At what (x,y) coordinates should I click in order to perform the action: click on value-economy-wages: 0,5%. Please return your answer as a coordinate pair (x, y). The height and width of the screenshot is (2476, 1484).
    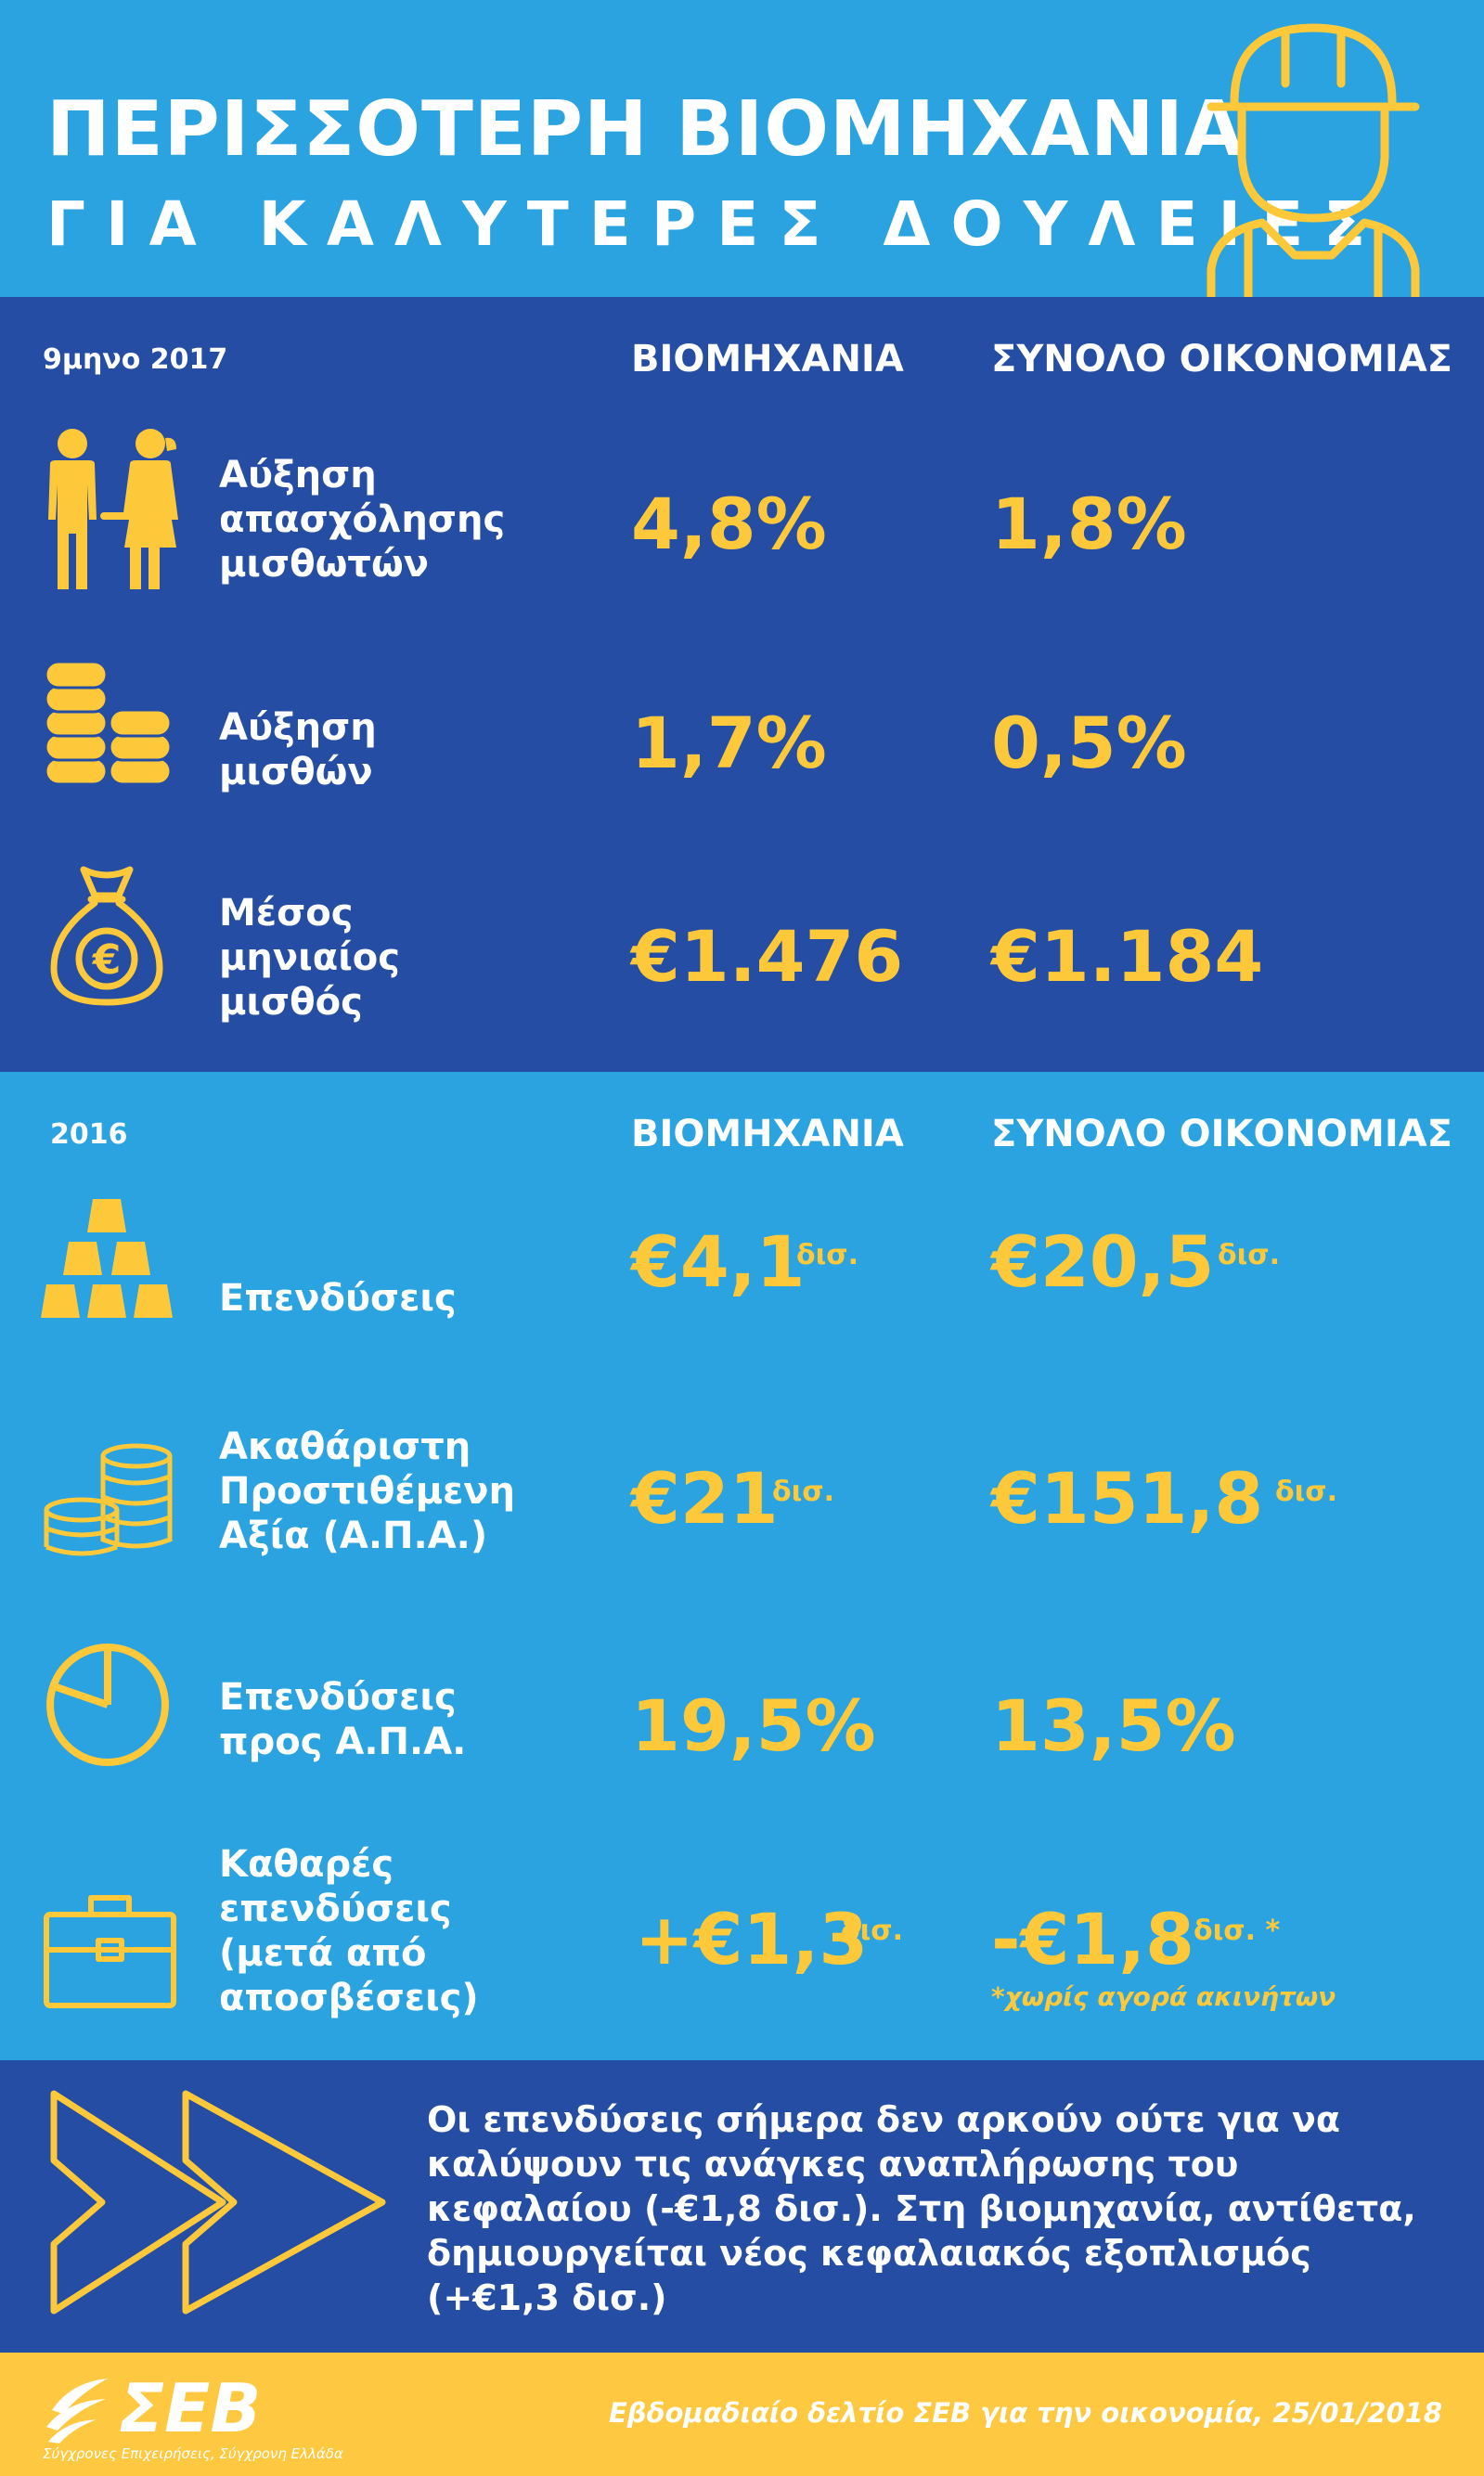
    Looking at the image, I should click on (1089, 743).